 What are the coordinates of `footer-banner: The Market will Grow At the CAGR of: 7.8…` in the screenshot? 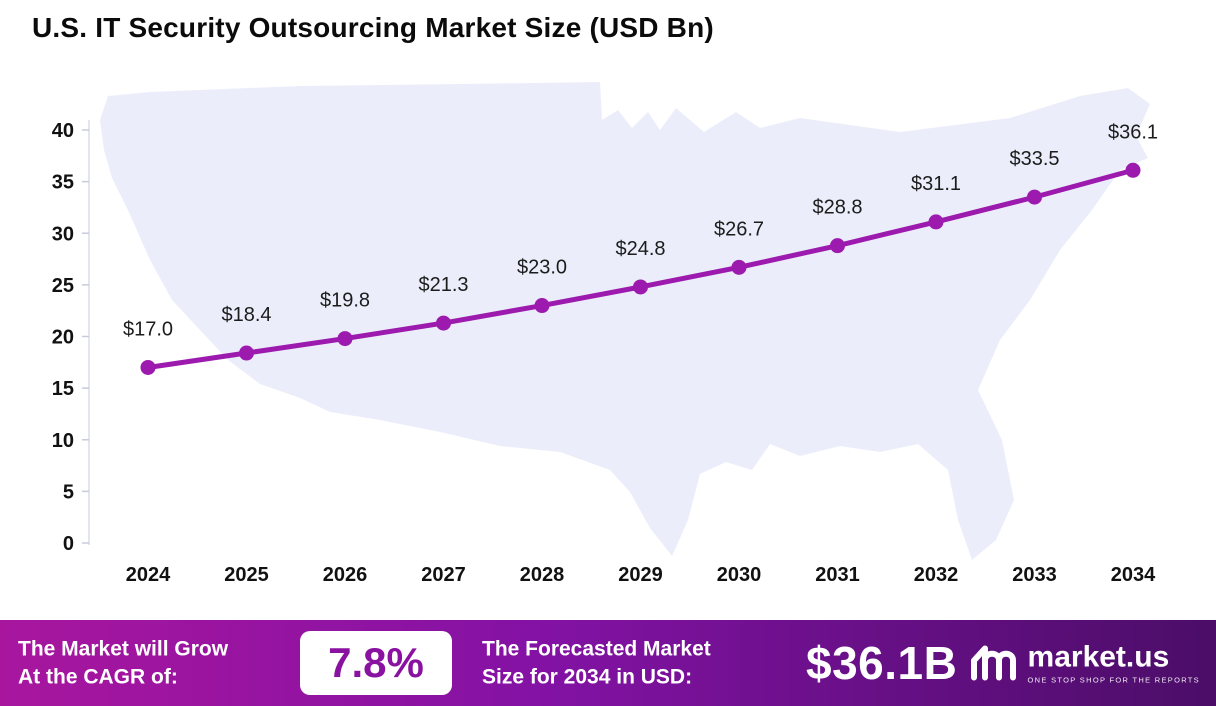 It's located at (608, 663).